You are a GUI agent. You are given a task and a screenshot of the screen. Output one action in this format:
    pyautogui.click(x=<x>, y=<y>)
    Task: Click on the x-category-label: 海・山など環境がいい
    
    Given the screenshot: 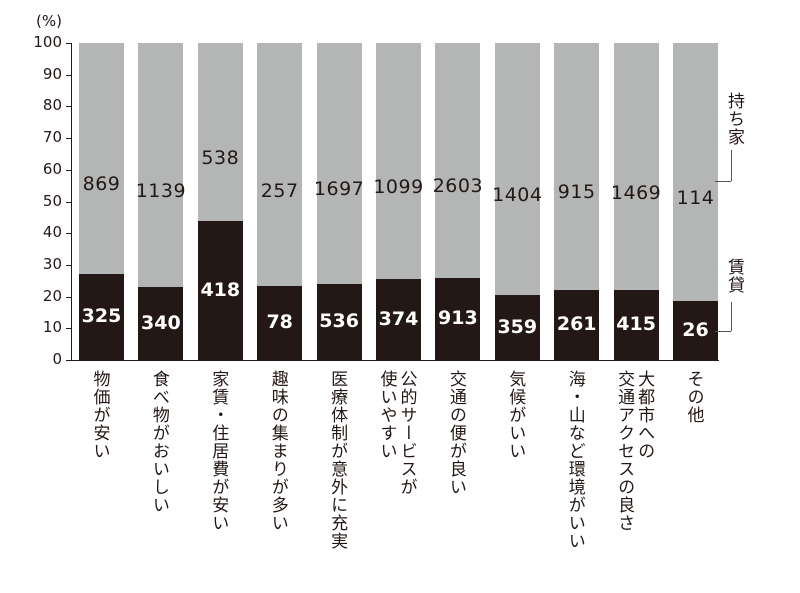 What is the action you would take?
    pyautogui.click(x=574, y=460)
    